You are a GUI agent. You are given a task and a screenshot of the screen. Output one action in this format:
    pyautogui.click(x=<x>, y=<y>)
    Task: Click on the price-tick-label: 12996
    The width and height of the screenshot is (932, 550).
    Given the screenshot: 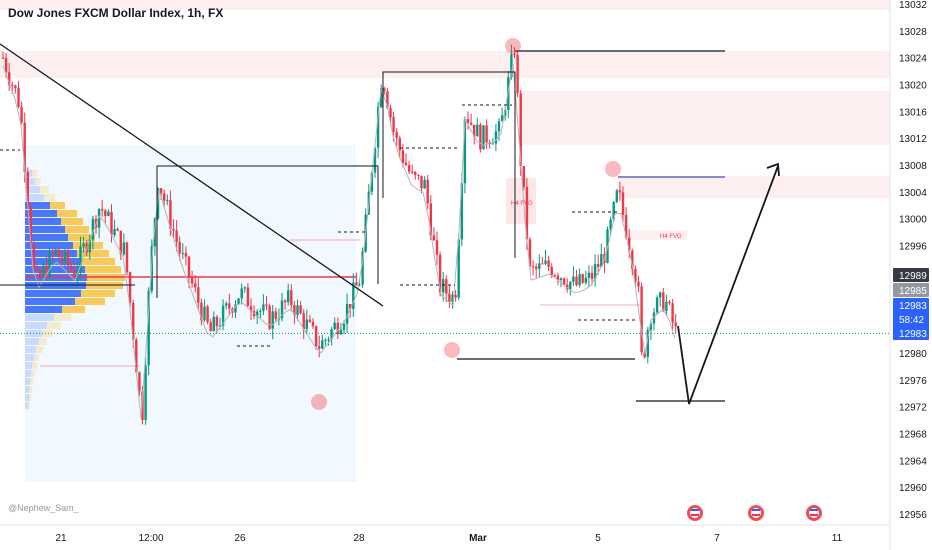 What is the action you would take?
    pyautogui.click(x=913, y=247)
    